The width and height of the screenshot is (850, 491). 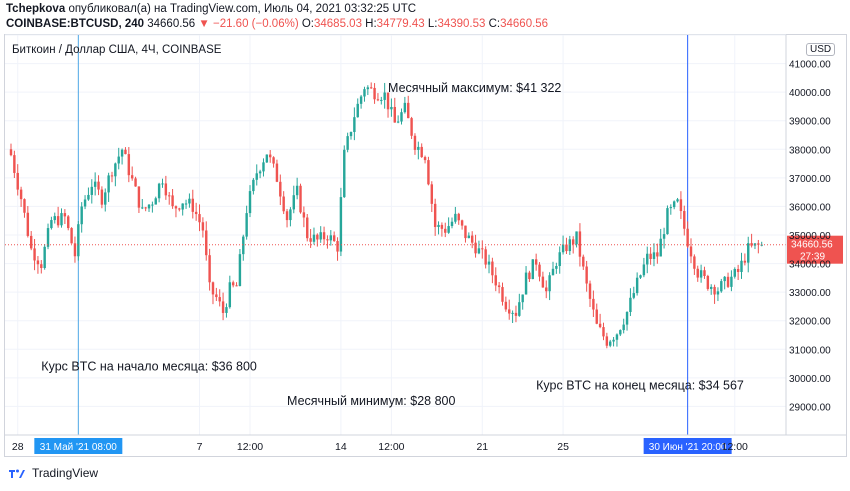 What do you see at coordinates (17, 473) in the screenshot?
I see `tradingview-logo-icon` at bounding box center [17, 473].